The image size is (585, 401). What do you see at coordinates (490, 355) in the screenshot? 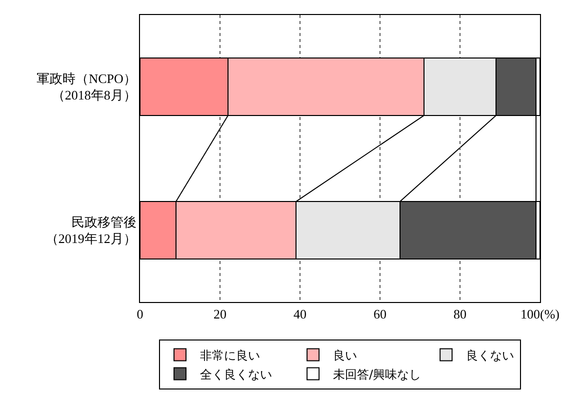
I see `legend-label: 良くない` at bounding box center [490, 355].